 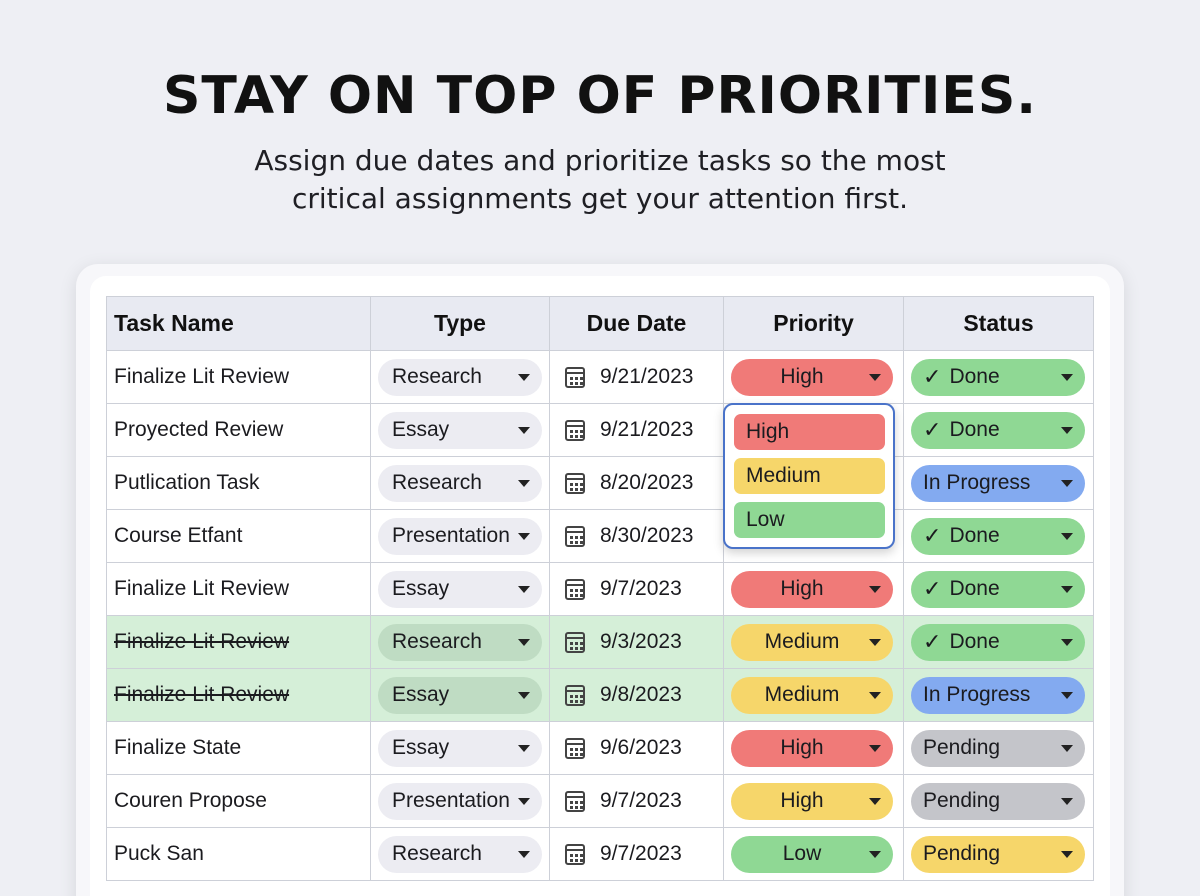 I want to click on due-date-cell: 9/8/2023, so click(x=636, y=695).